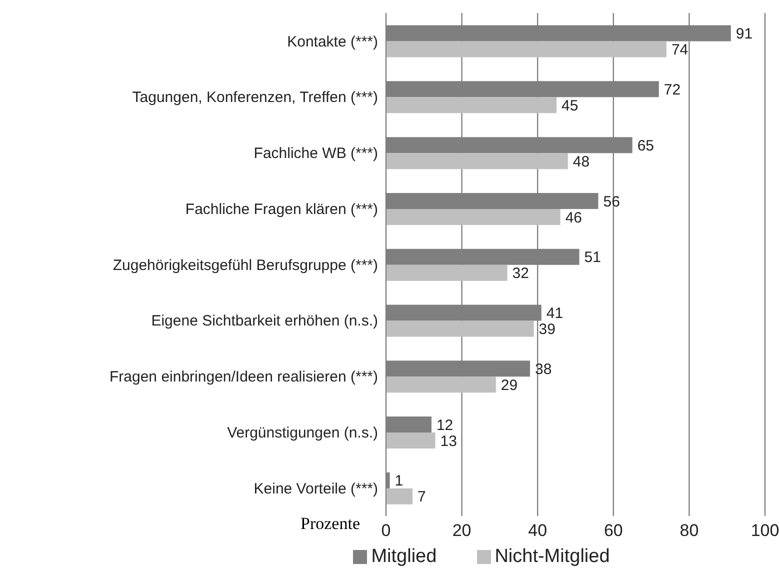 Image resolution: width=779 pixels, height=569 pixels. What do you see at coordinates (645, 145) in the screenshot?
I see `data-label: 65` at bounding box center [645, 145].